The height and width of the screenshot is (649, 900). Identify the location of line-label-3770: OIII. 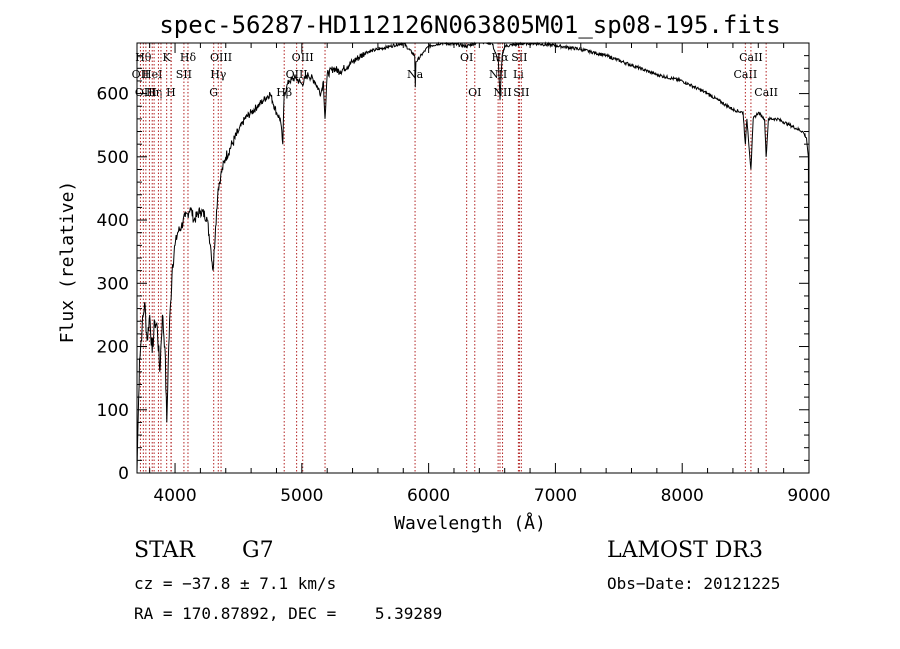
(146, 92).